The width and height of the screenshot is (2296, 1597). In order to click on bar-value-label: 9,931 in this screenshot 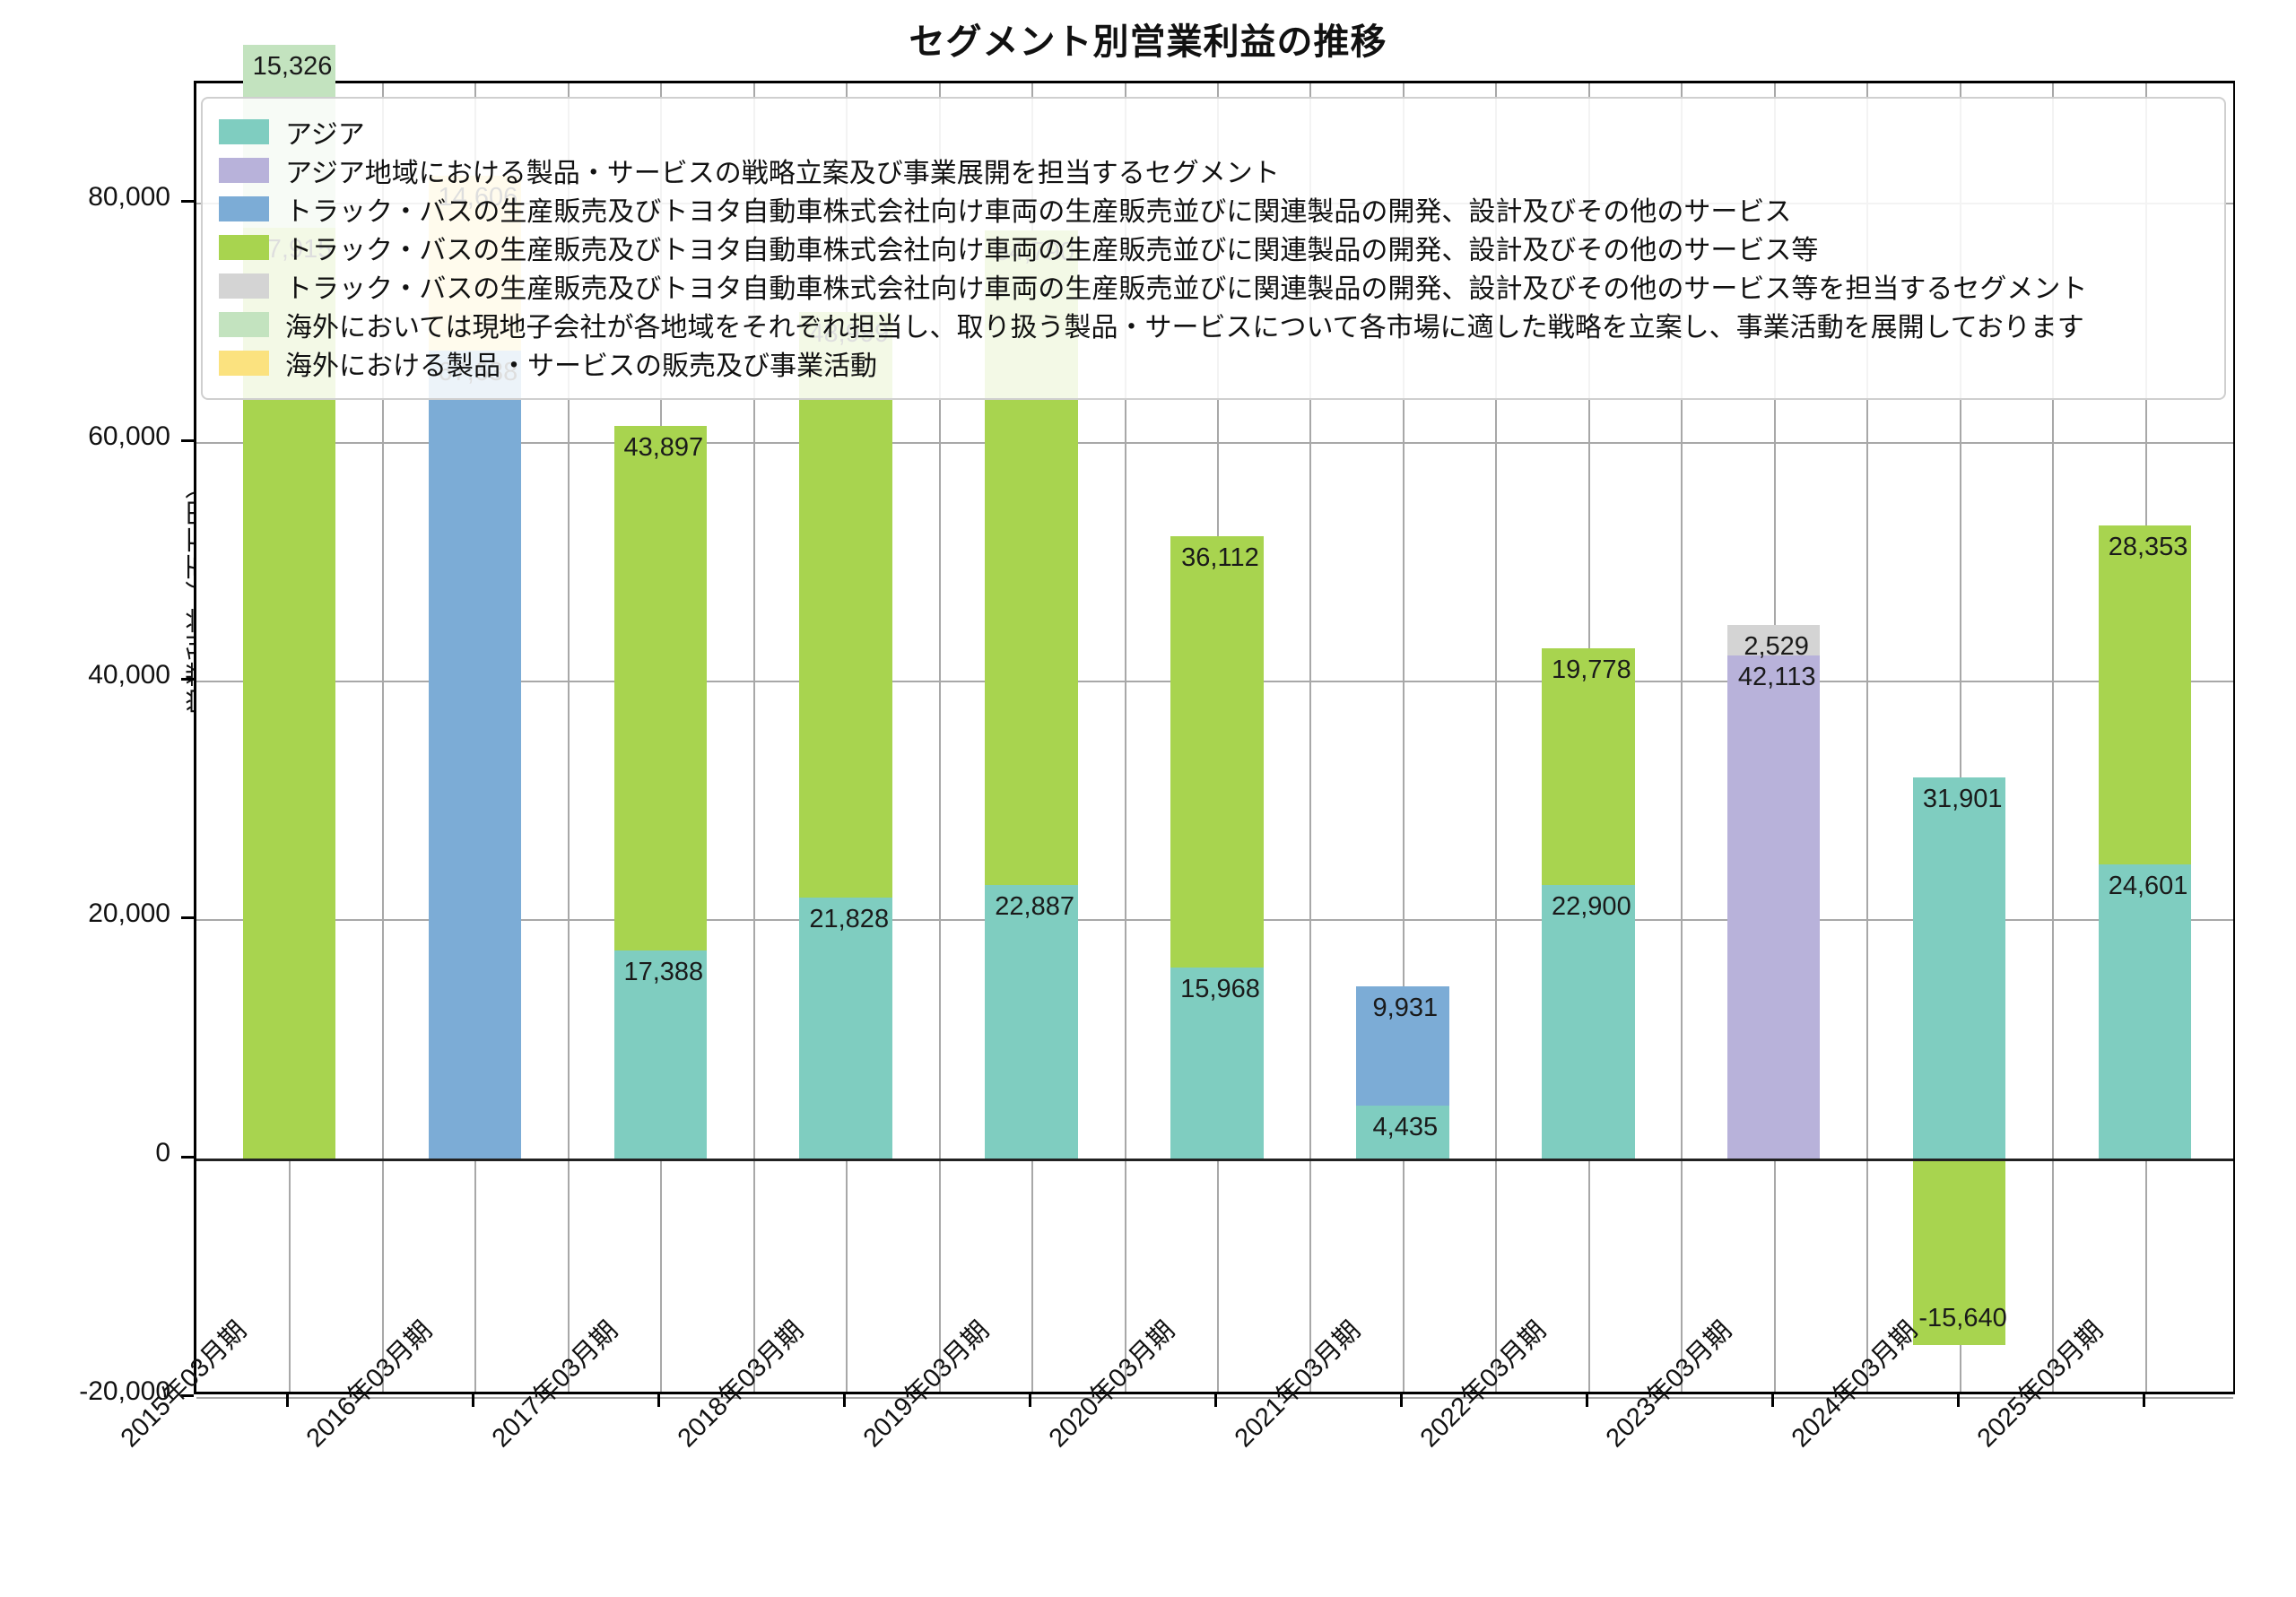, I will do `click(1405, 1008)`.